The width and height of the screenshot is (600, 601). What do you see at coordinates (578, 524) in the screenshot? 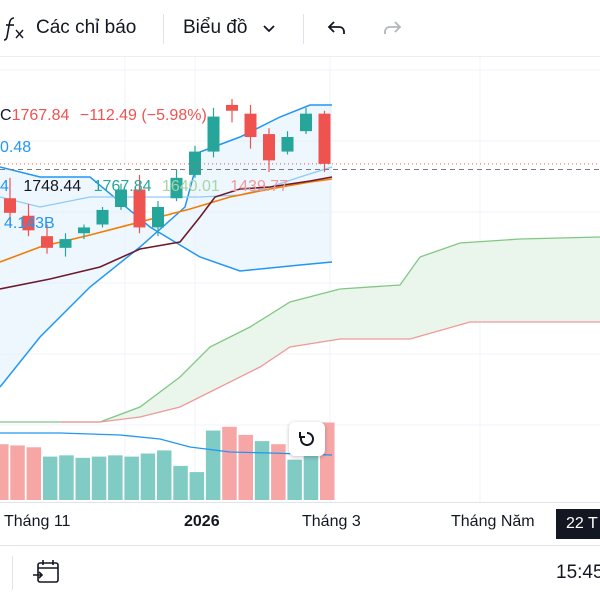
I see `crosshair-date-badge: 22 T` at bounding box center [578, 524].